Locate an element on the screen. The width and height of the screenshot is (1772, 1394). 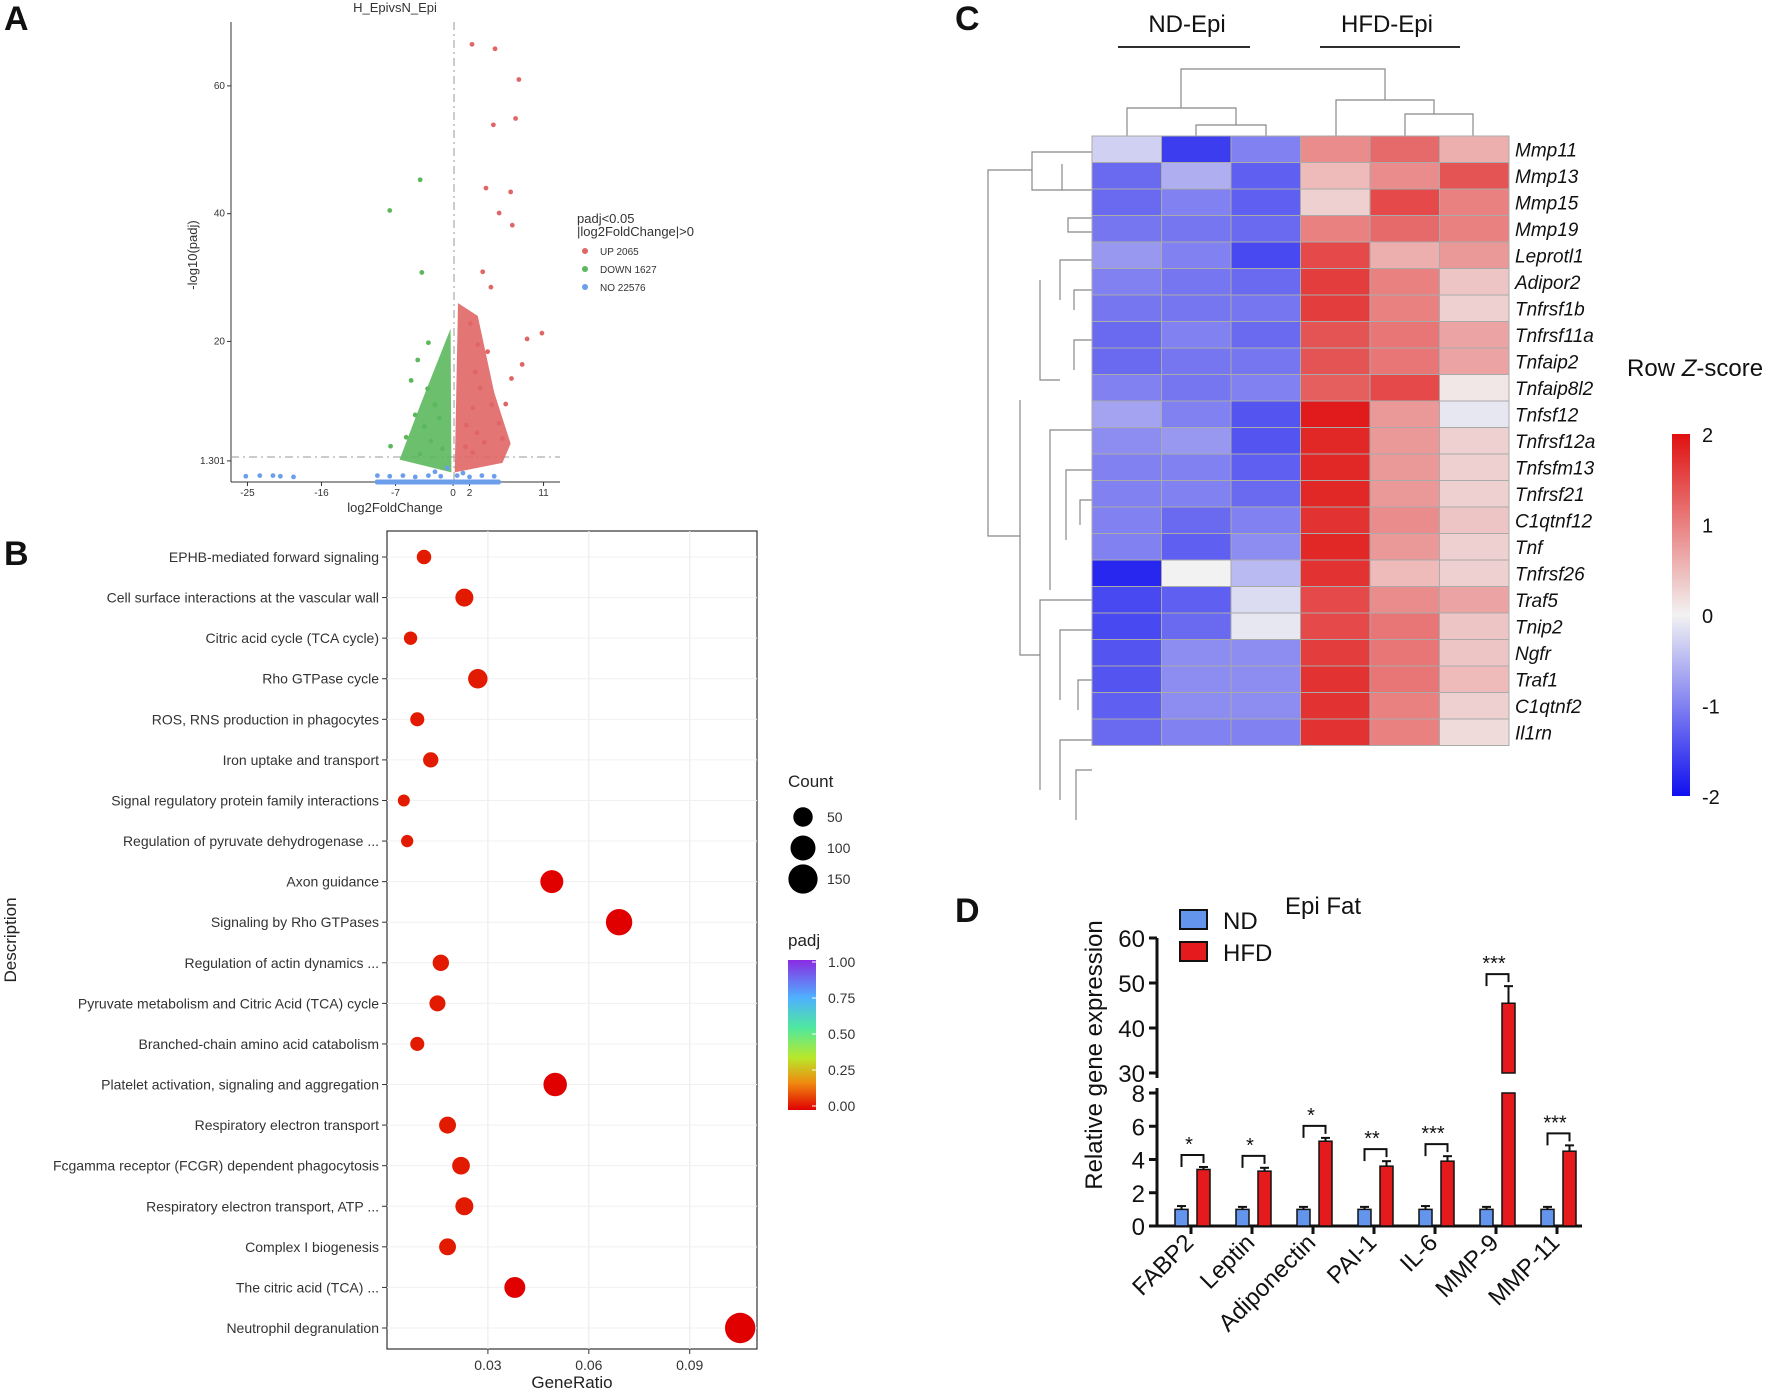
volcano-x-tick-label: 2 is located at coordinates (470, 493).